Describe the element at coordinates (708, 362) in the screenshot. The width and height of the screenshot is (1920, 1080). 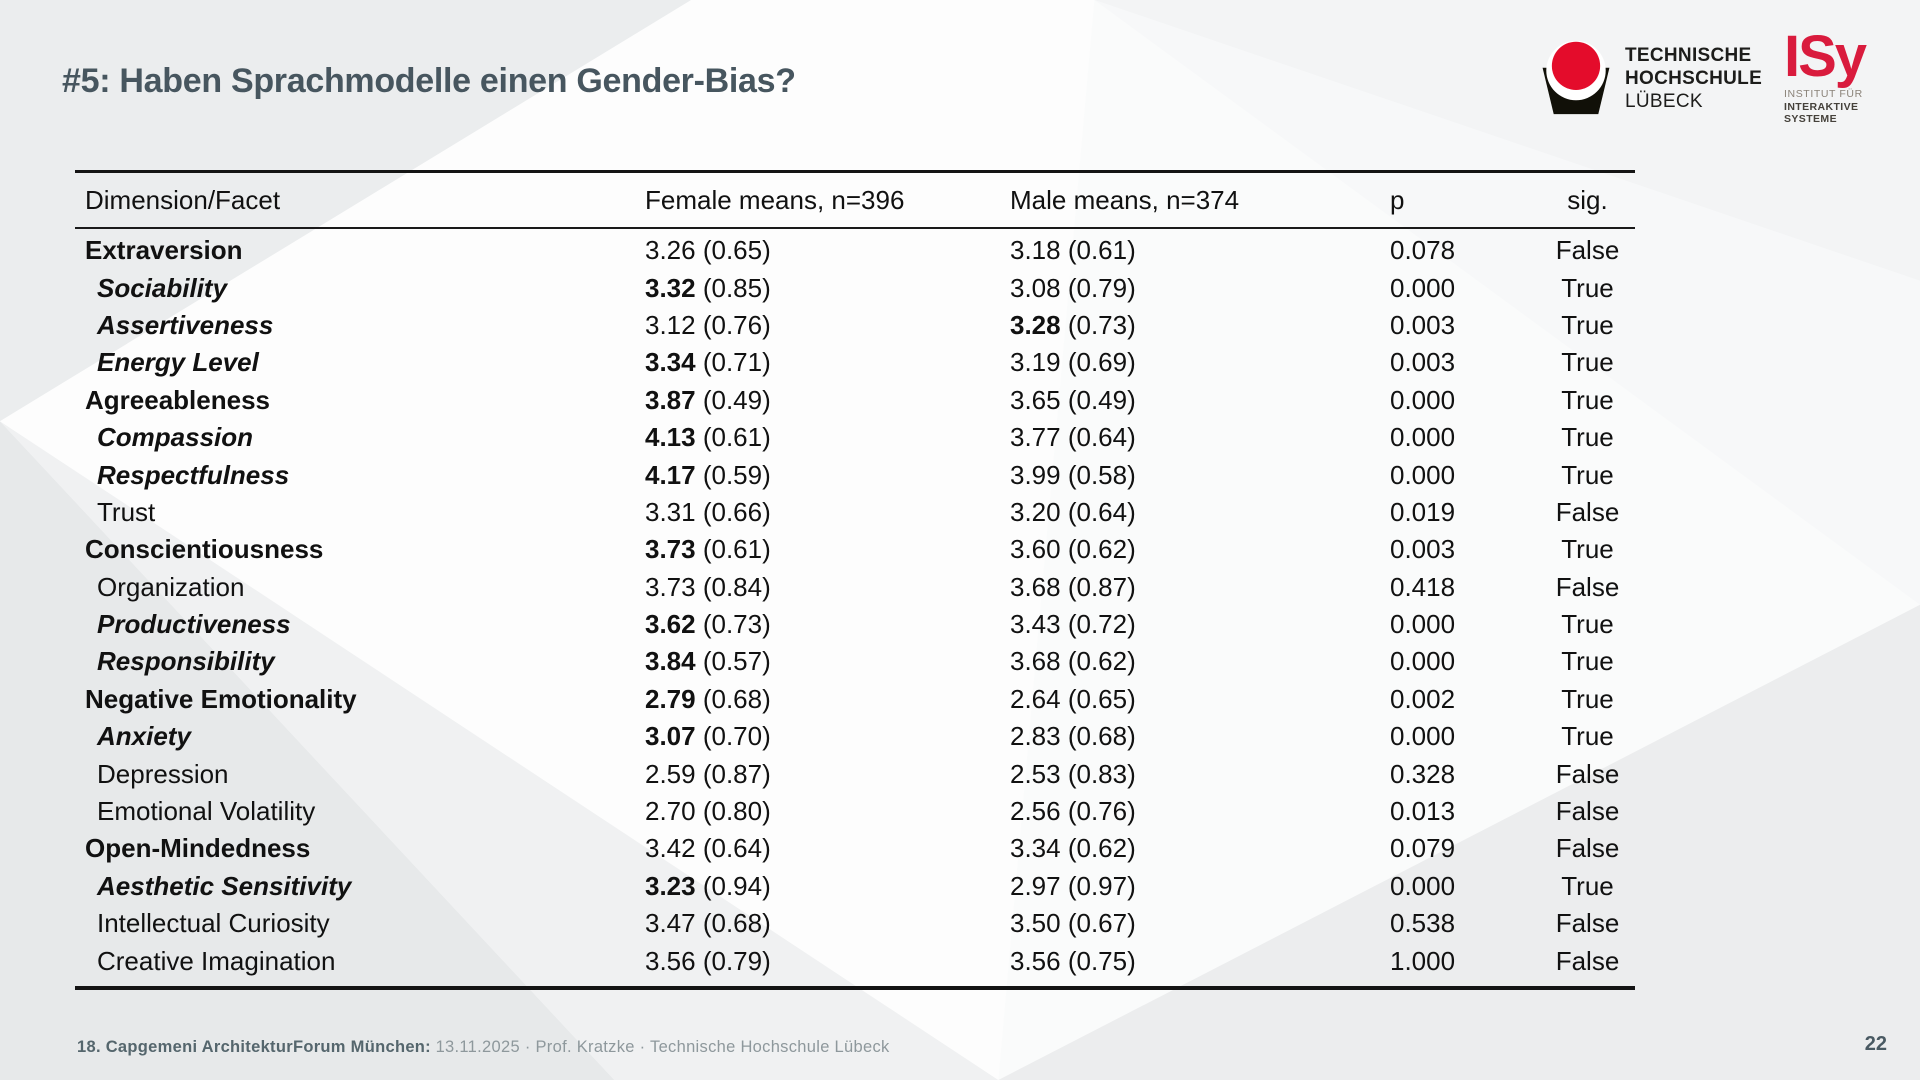
I see `female-mean-cell: 3.34 (0.71)` at that location.